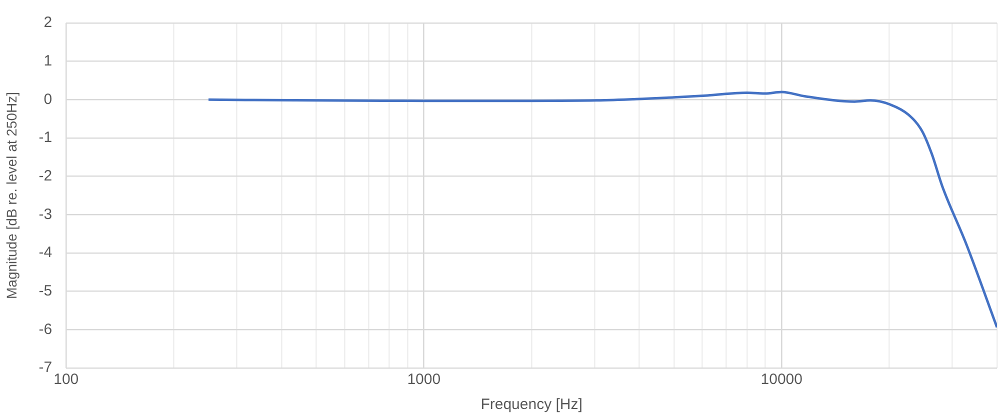  What do you see at coordinates (424, 379) in the screenshot?
I see `x-tick-label: 1000` at bounding box center [424, 379].